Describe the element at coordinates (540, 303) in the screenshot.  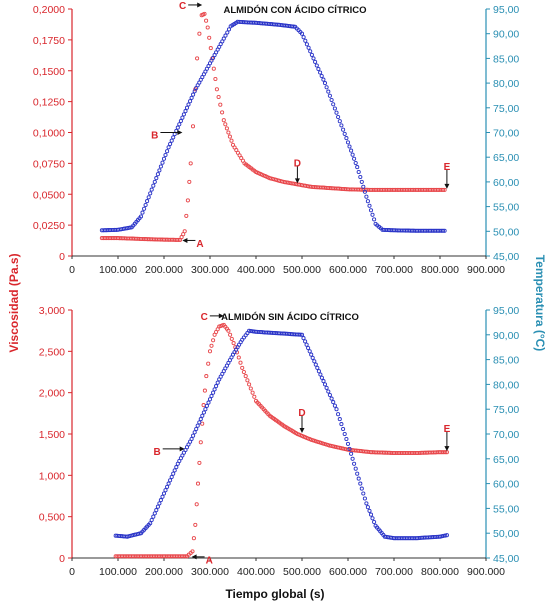
I see `y-axis-right-label: Temperatura (°C)` at that location.